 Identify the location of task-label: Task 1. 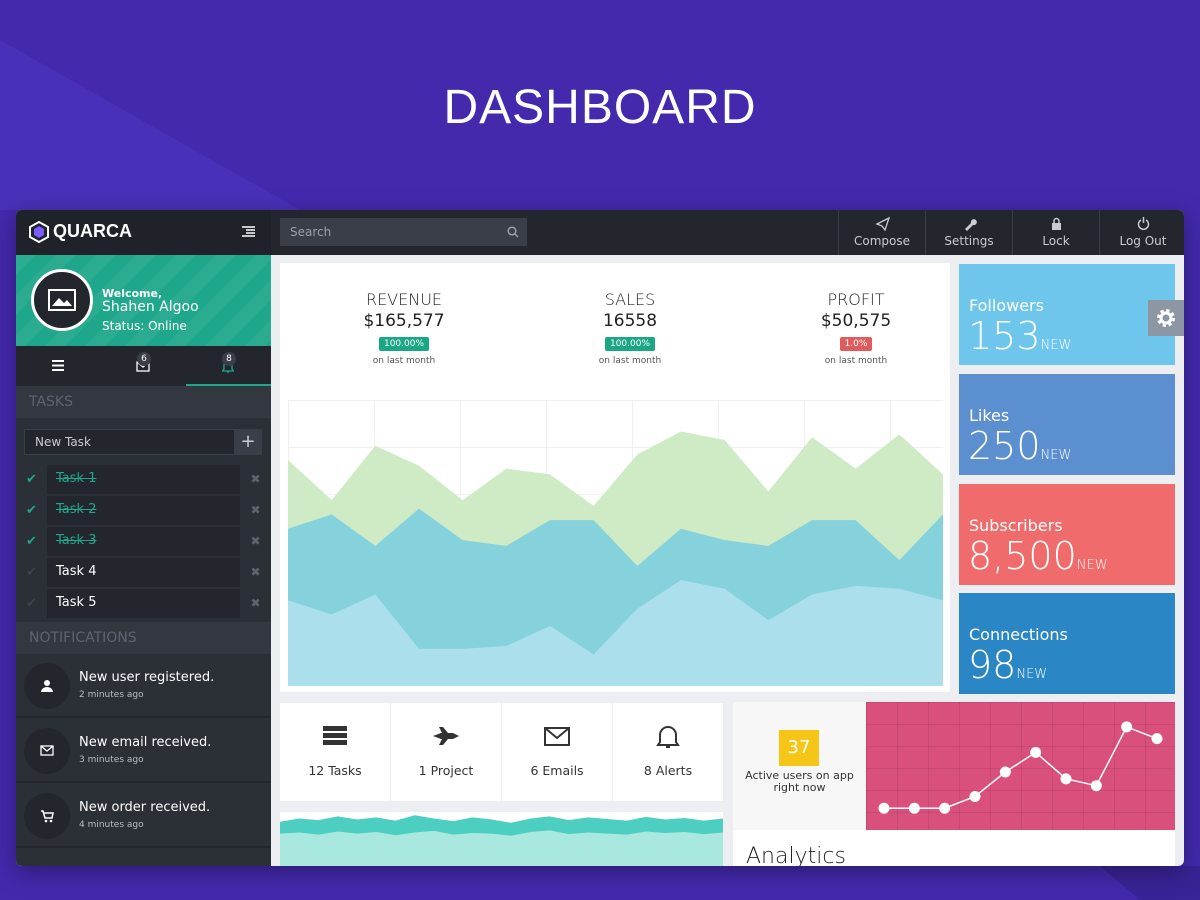
(76, 478).